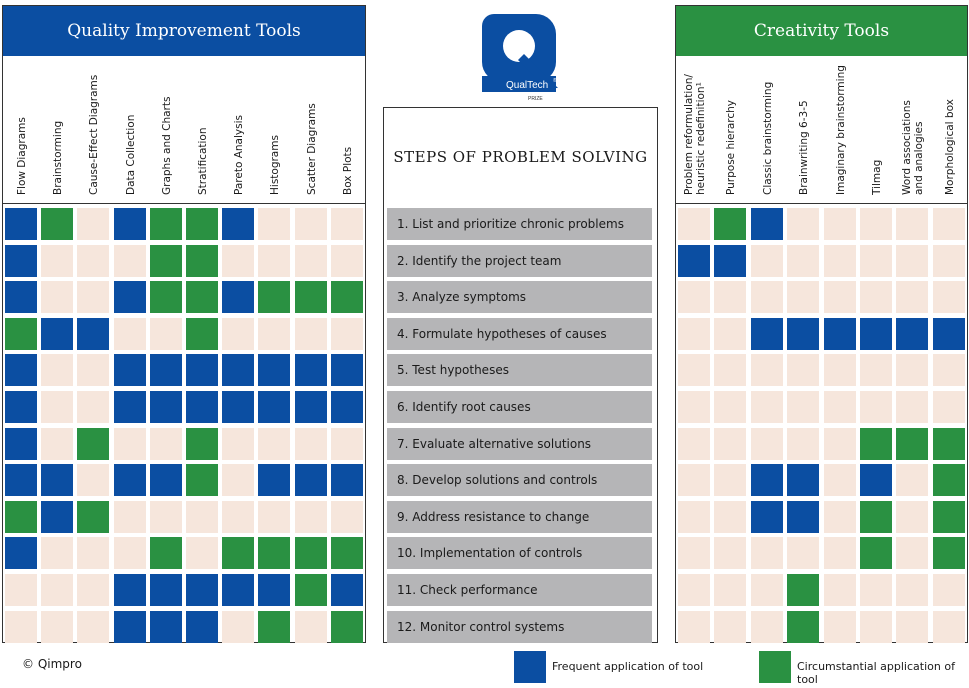 Image resolution: width=969 pixels, height=688 pixels. Describe the element at coordinates (949, 147) in the screenshot. I see `creativity-column-header: Morphological box` at that location.